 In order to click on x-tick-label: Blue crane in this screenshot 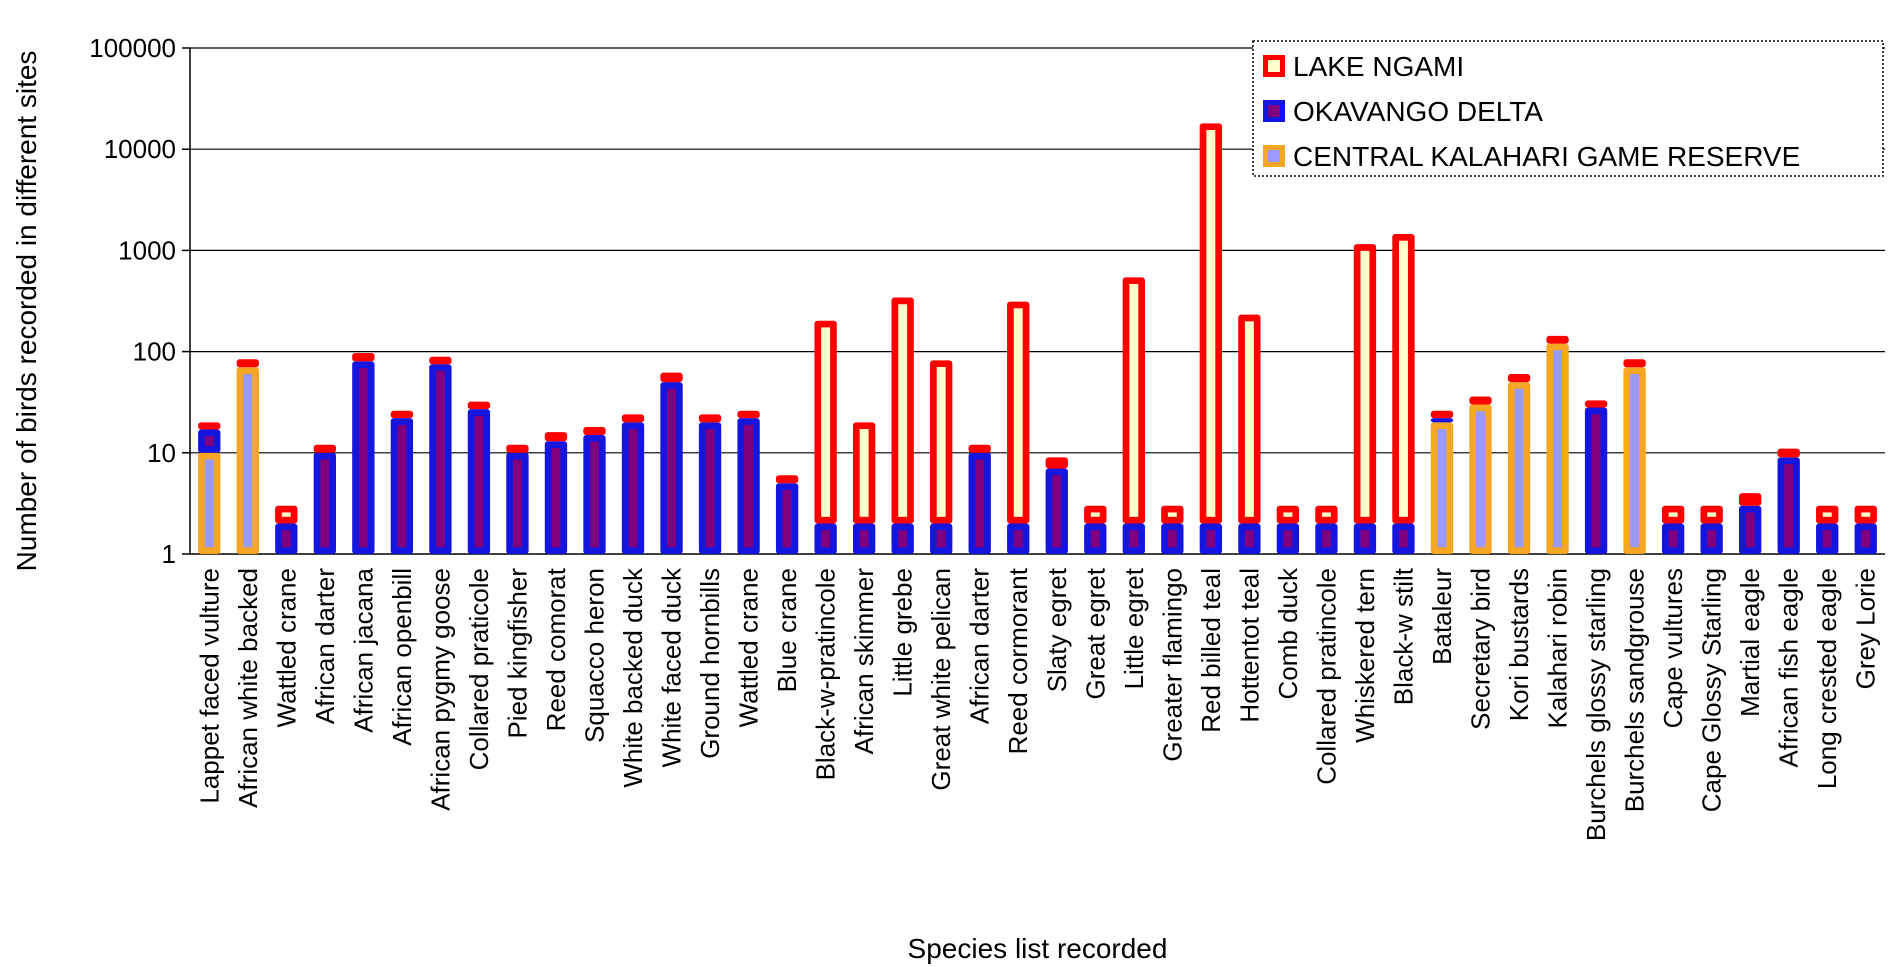, I will do `click(787, 630)`.